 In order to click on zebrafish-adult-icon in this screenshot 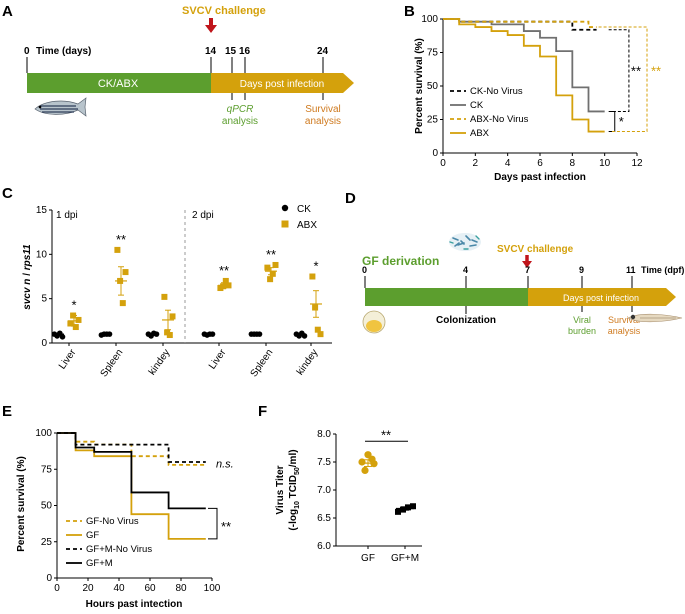, I will do `click(60, 107)`.